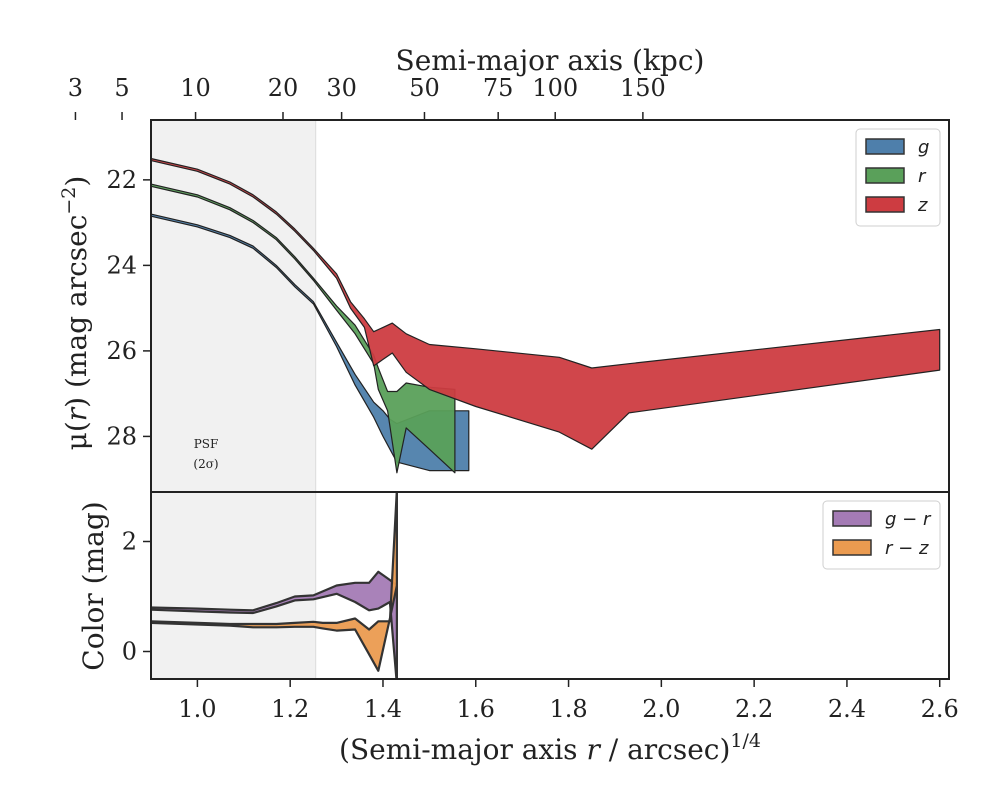  Describe the element at coordinates (754, 709) in the screenshot. I see `x-tick-label: 2.2` at that location.